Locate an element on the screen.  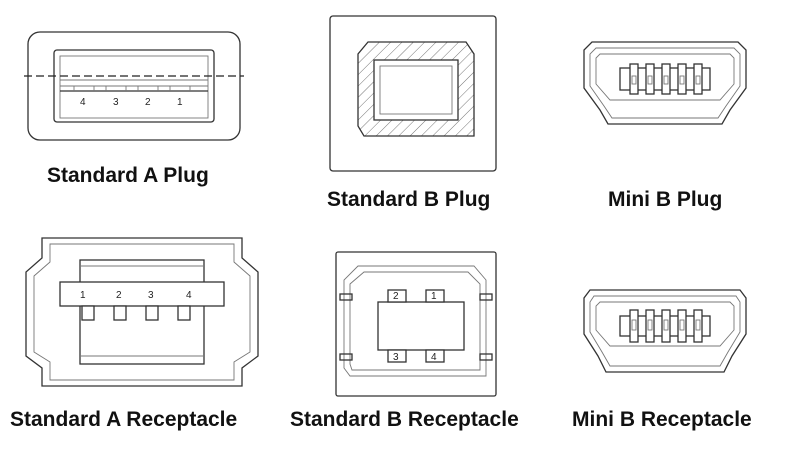
mini-b-plug-drawing is located at coordinates (665, 83).